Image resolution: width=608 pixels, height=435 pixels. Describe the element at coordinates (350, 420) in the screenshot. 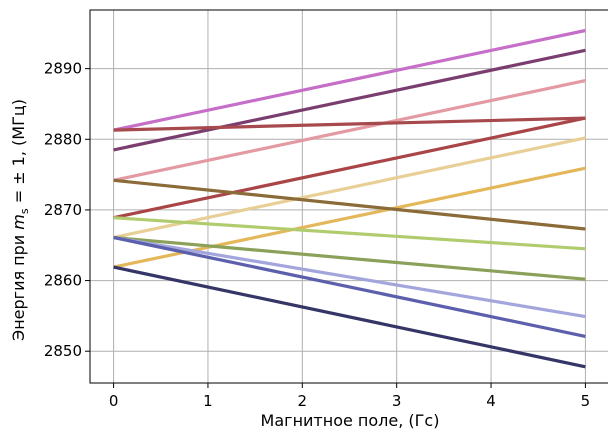

I see `x-axis-label: Магнитное поле, (Гс)` at that location.